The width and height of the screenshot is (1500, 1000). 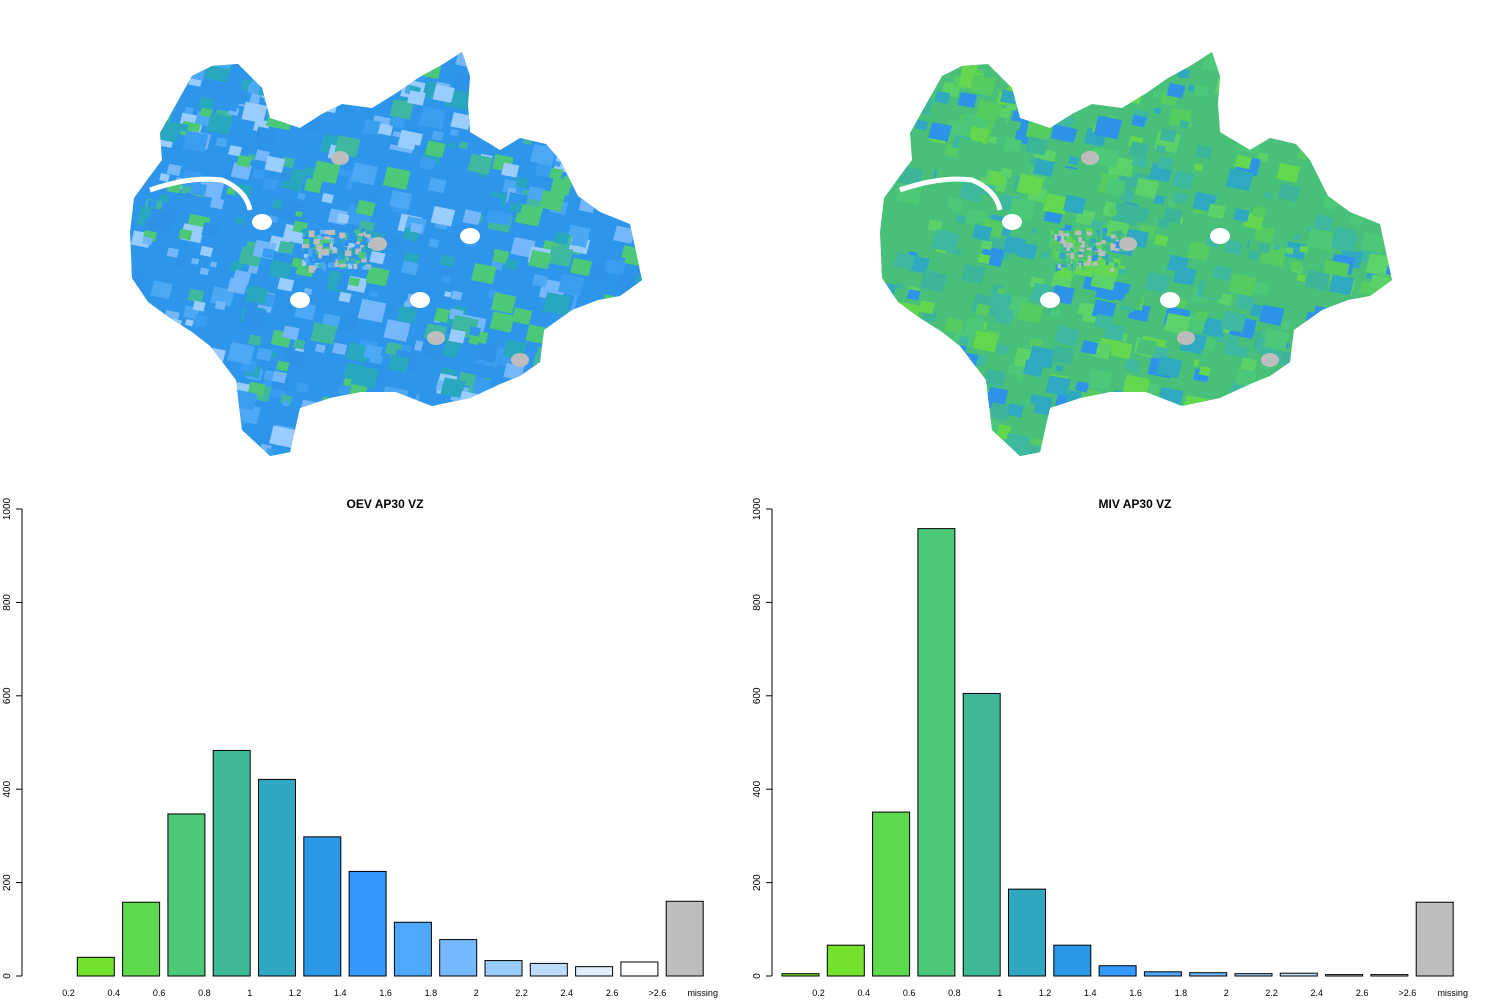 I want to click on empty-area, so click(x=420, y=300).